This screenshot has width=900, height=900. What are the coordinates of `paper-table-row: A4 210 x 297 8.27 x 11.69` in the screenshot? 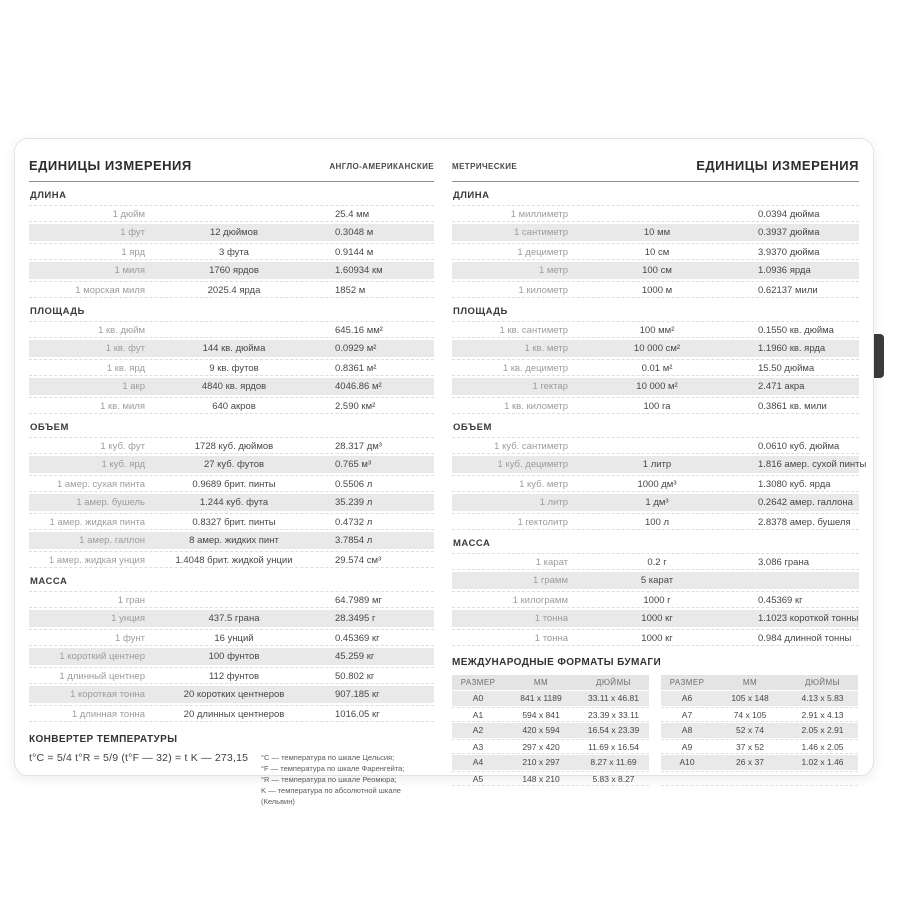 It's located at (550, 762).